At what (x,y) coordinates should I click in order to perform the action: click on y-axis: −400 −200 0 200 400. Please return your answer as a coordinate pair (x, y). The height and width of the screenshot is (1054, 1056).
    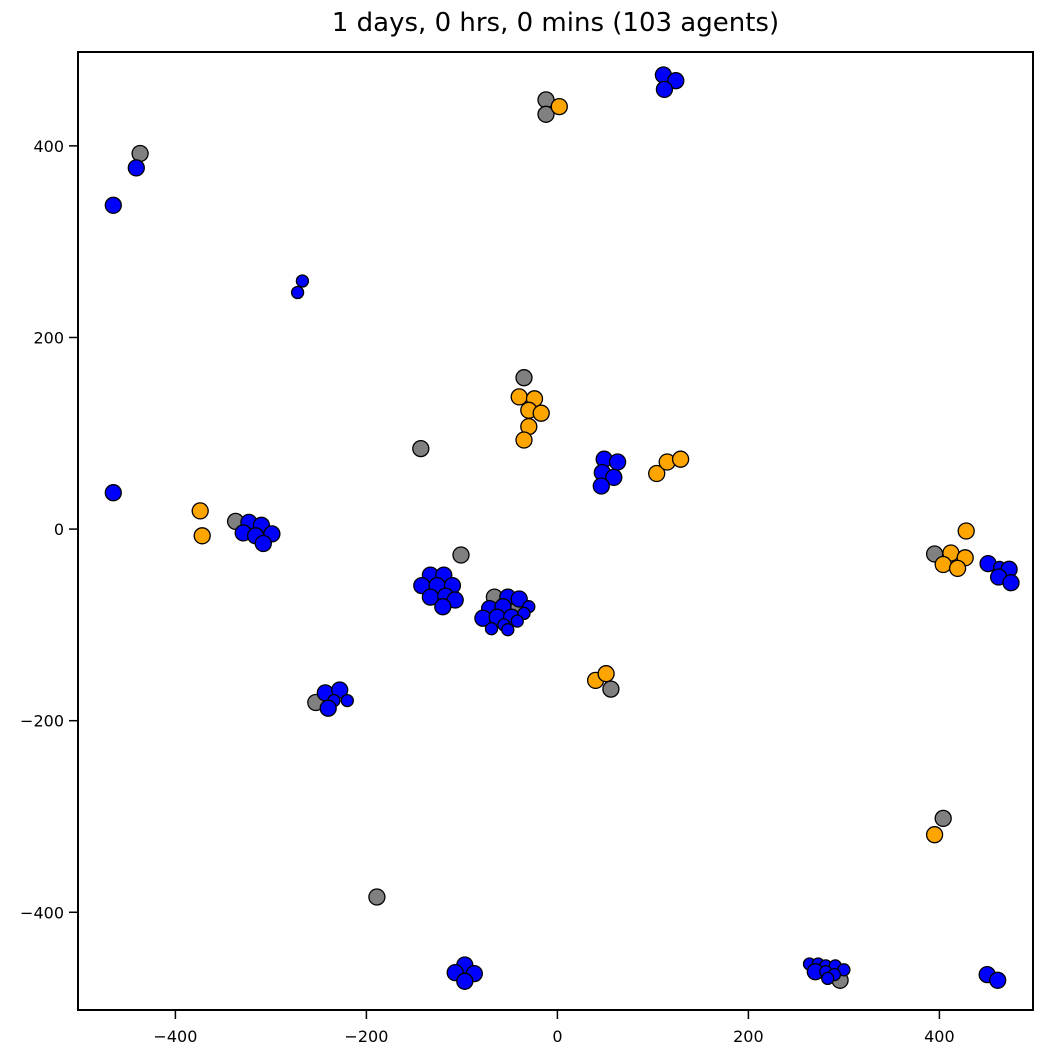
    Looking at the image, I should click on (49, 529).